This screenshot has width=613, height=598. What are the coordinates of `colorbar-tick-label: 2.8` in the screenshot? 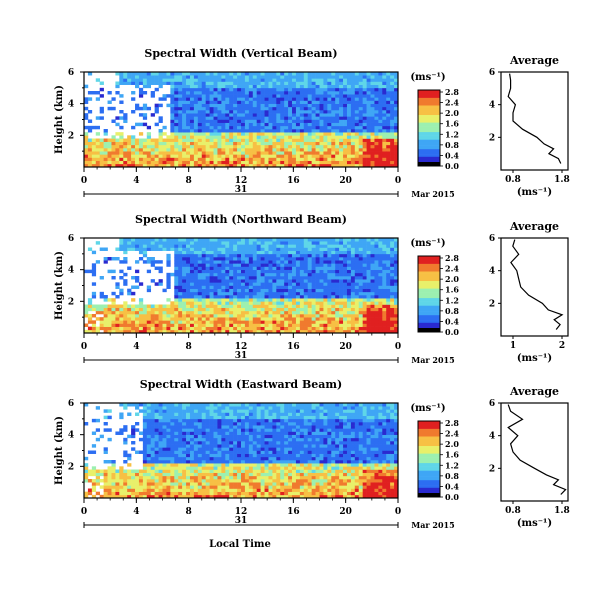 It's located at (452, 92).